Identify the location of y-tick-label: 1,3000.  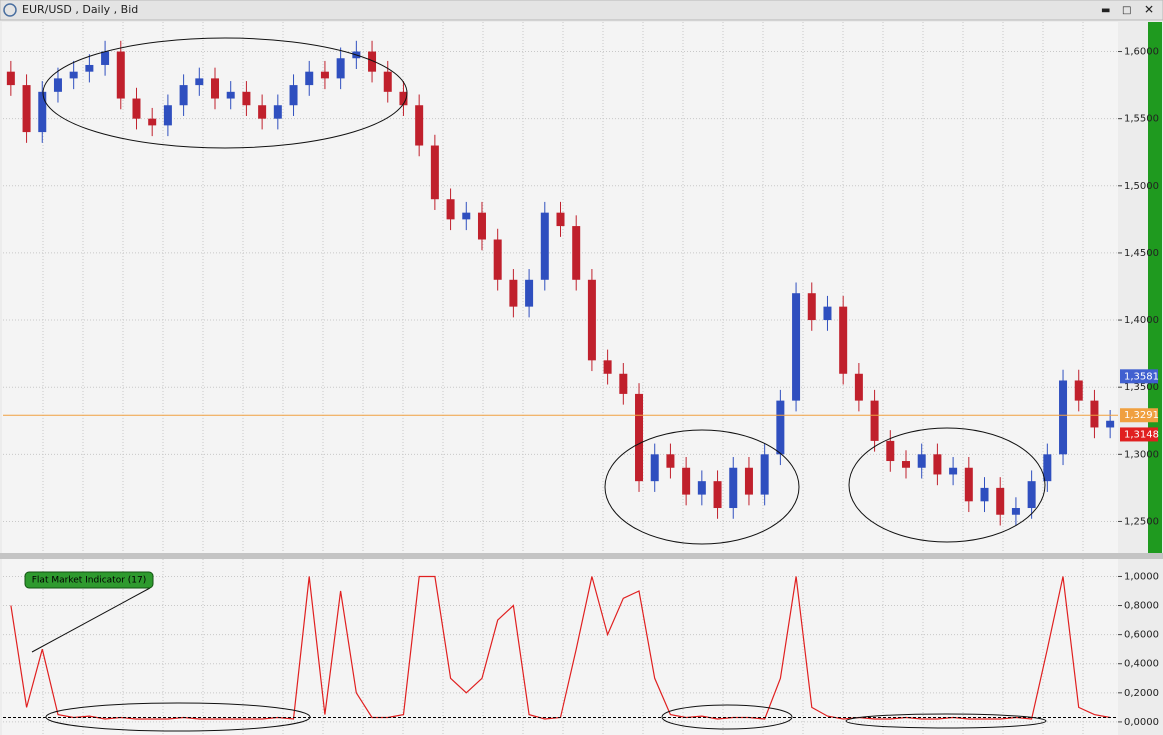
(1141, 454).